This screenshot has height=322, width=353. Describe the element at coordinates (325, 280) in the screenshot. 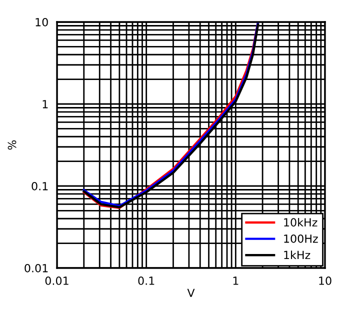

I see `x-tick-label: 10` at that location.